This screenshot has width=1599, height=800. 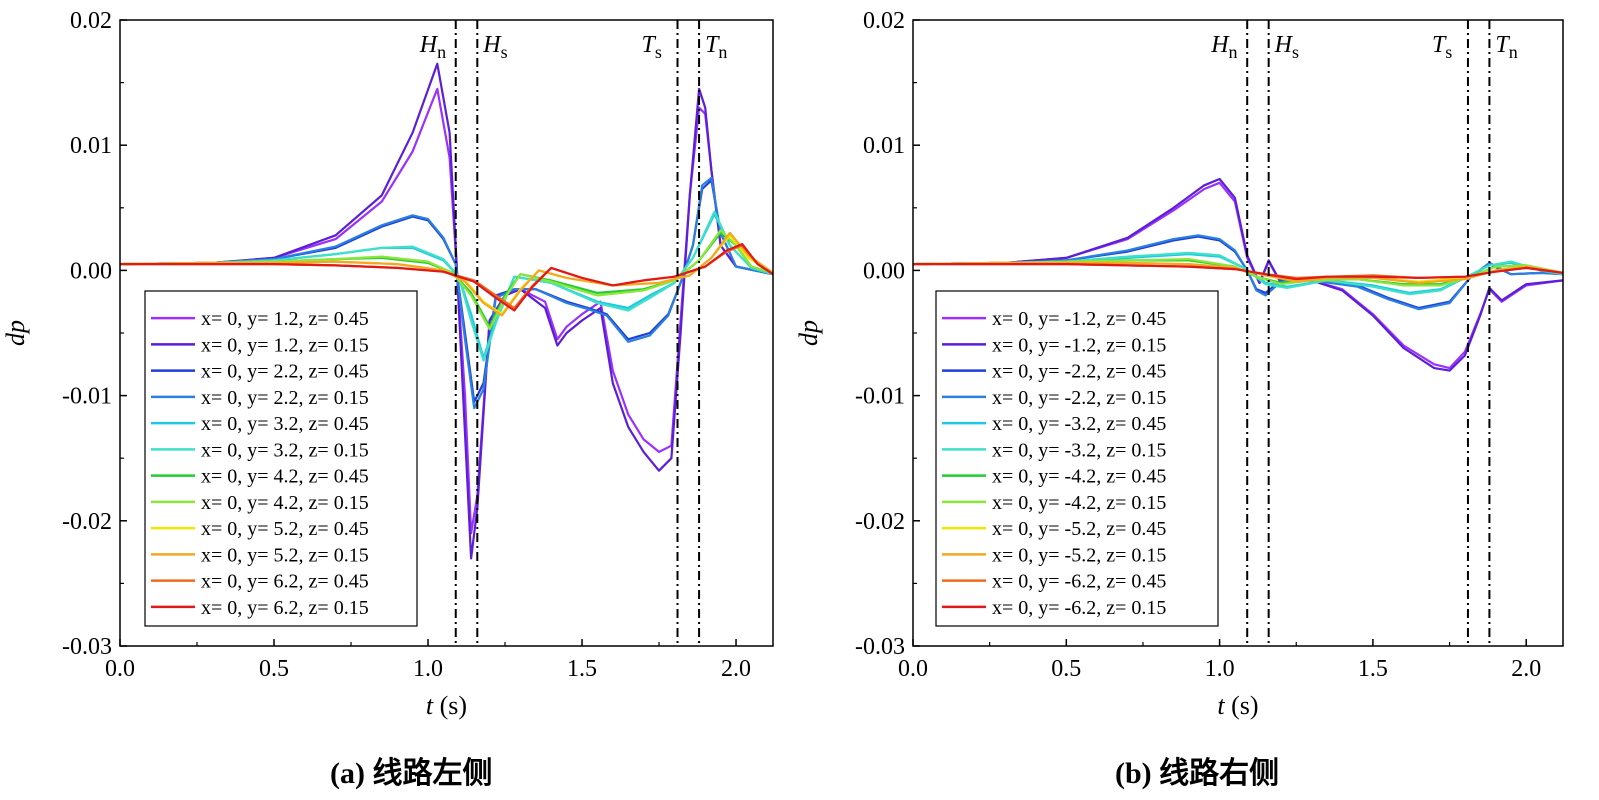 What do you see at coordinates (87, 522) in the screenshot?
I see `panel-a-y-tick-label-5: -0.02` at bounding box center [87, 522].